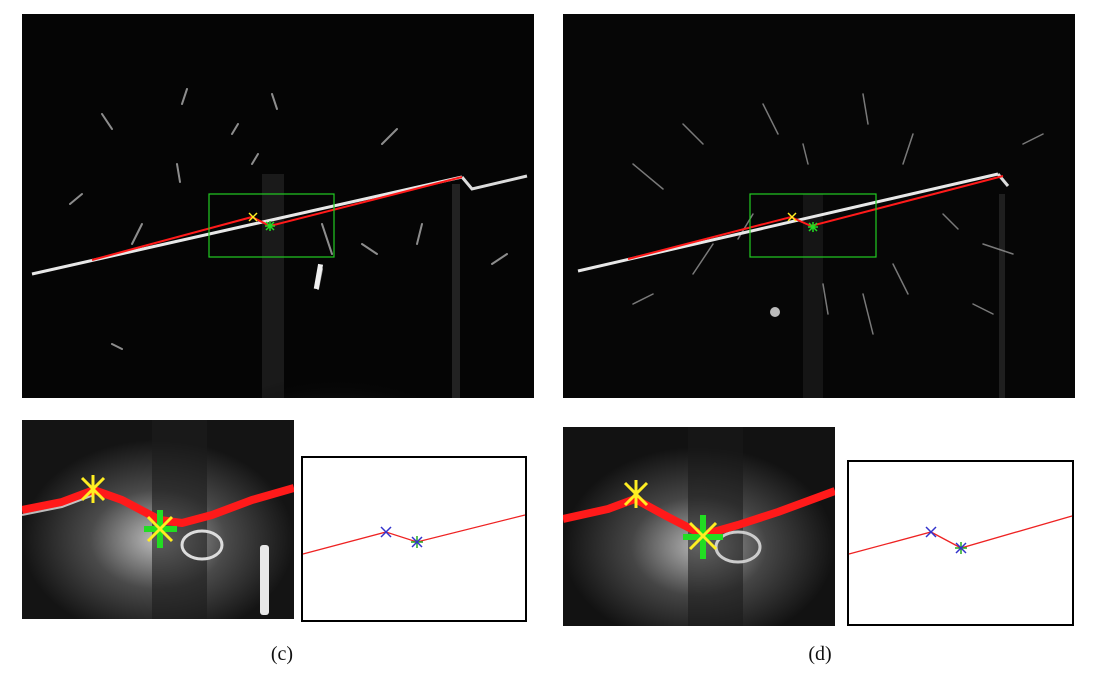 The width and height of the screenshot is (1100, 681). Describe the element at coordinates (282, 654) in the screenshot. I see `caption-c: (c)` at that location.